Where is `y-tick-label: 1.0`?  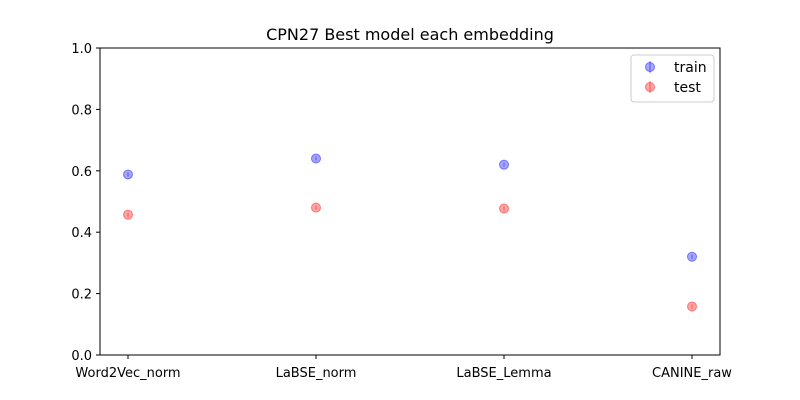
y-tick-label: 1.0 is located at coordinates (81, 49).